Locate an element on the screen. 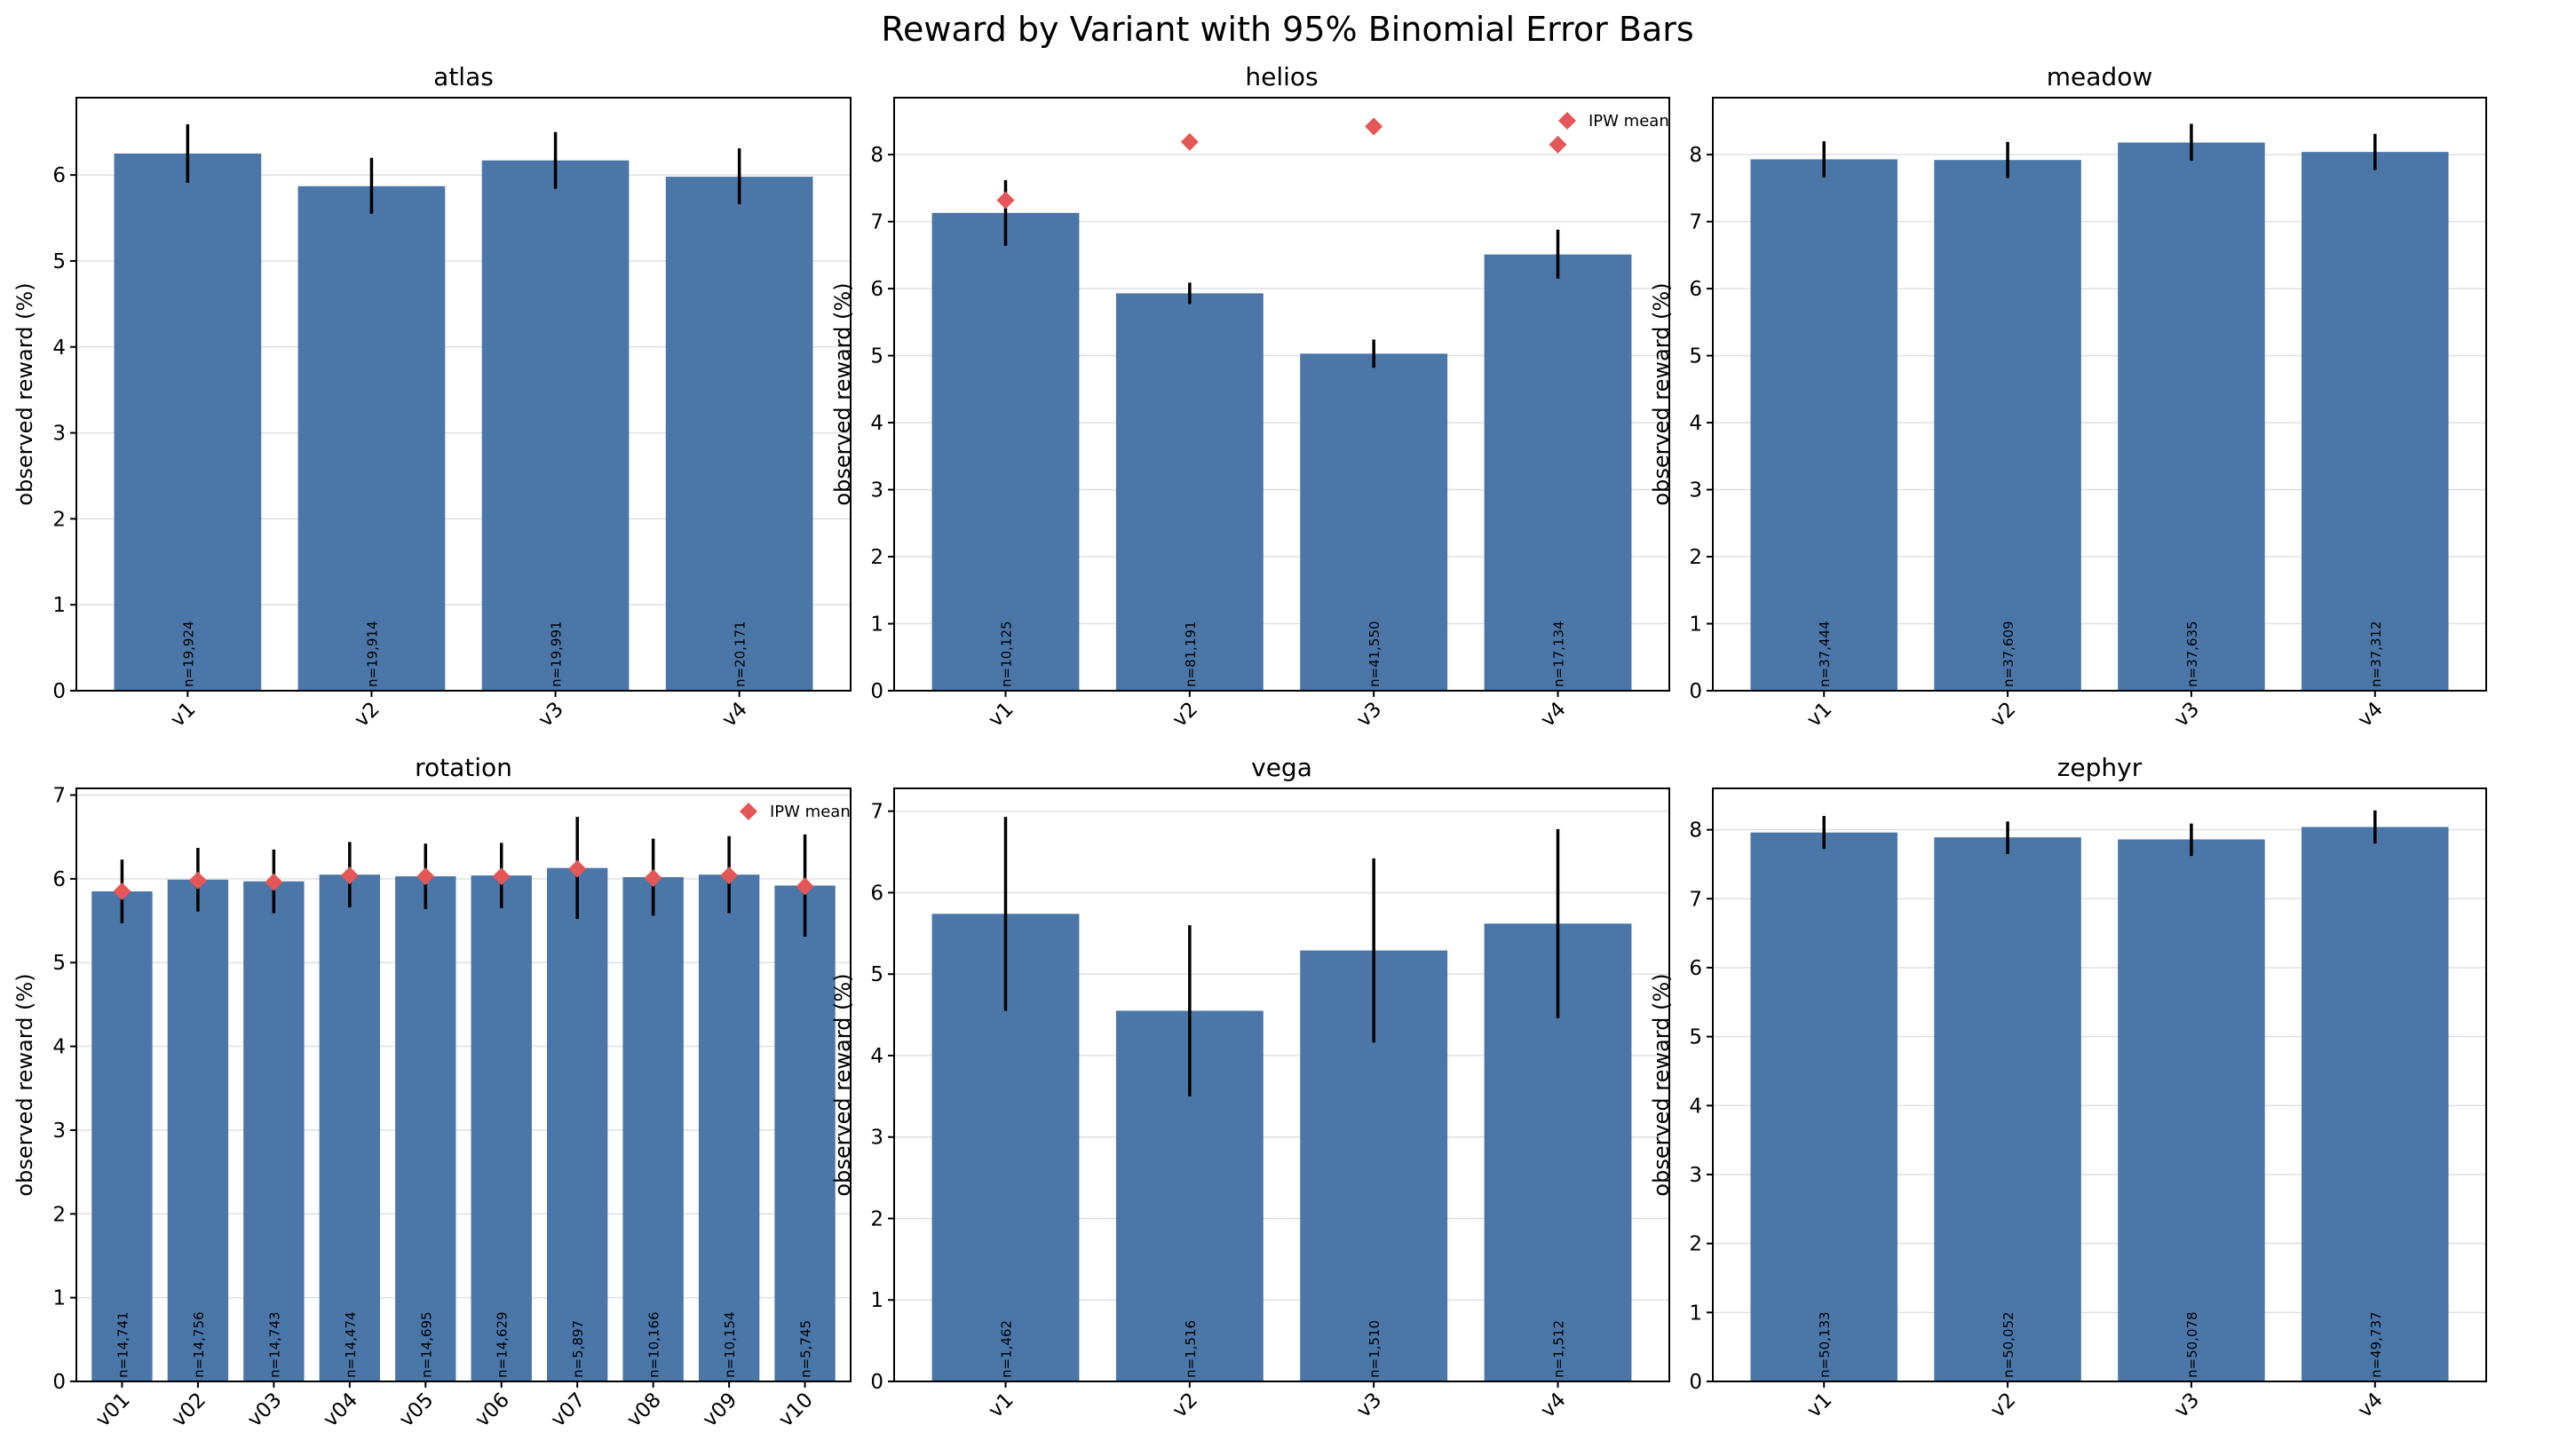  n-label-v2: n=50,052 is located at coordinates (2009, 1344).